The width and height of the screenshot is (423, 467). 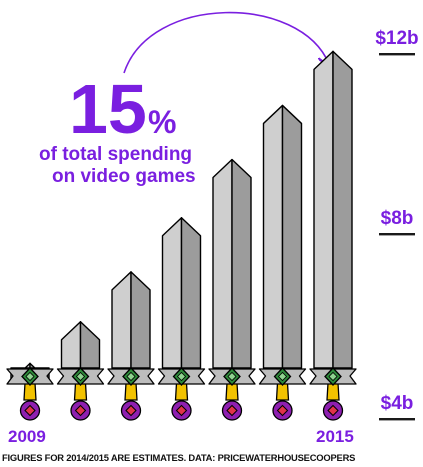 What do you see at coordinates (131, 346) in the screenshot?
I see `bar-sword-2011` at bounding box center [131, 346].